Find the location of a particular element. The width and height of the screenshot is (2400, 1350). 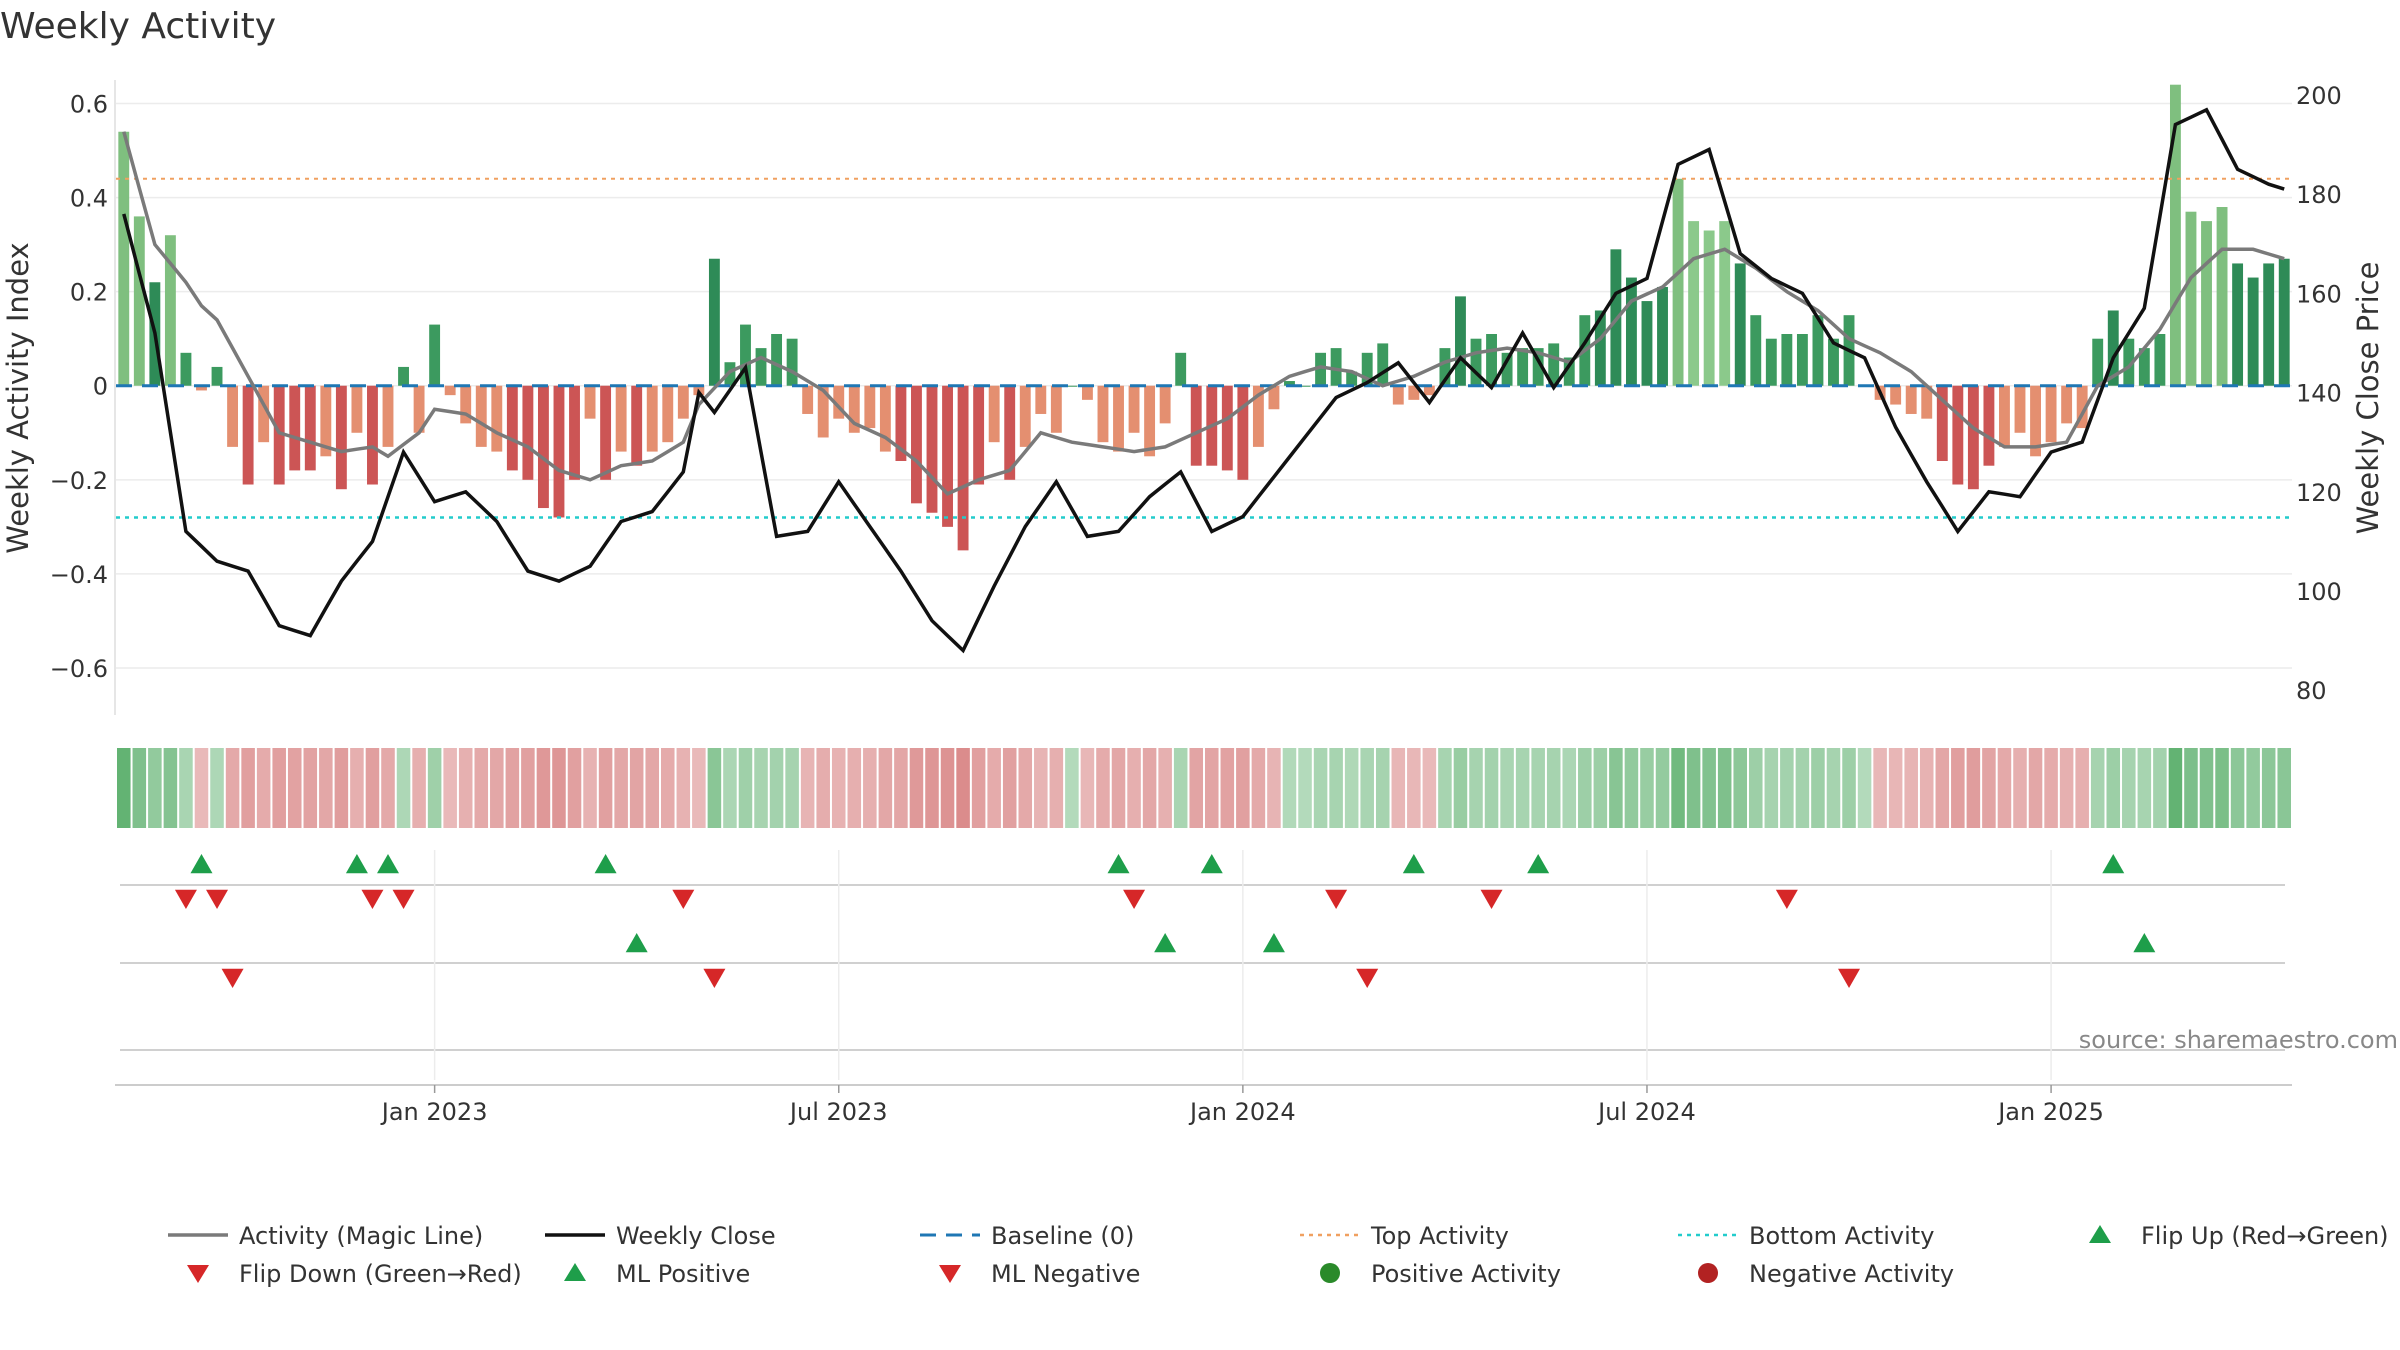

legend-label: ML Positive is located at coordinates (683, 1274).